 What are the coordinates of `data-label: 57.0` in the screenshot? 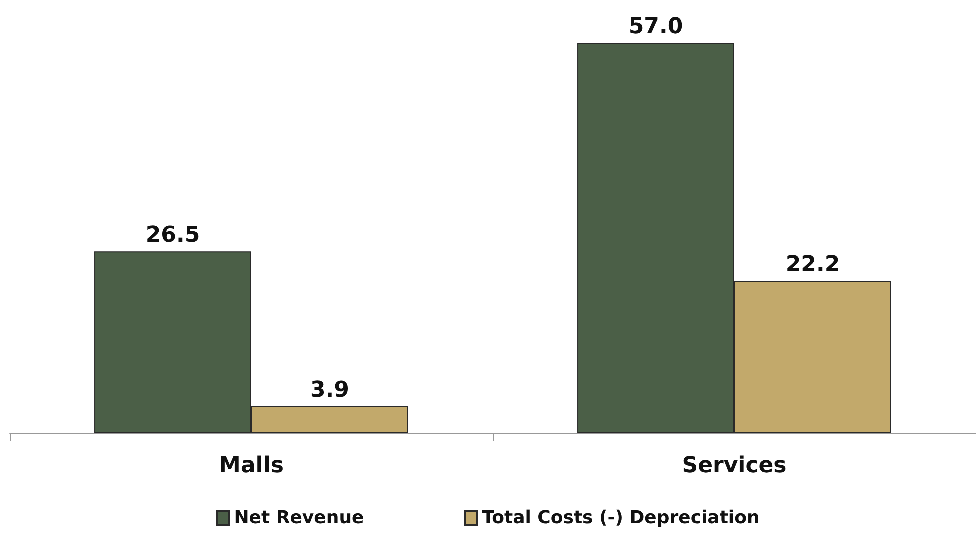 It's located at (656, 27).